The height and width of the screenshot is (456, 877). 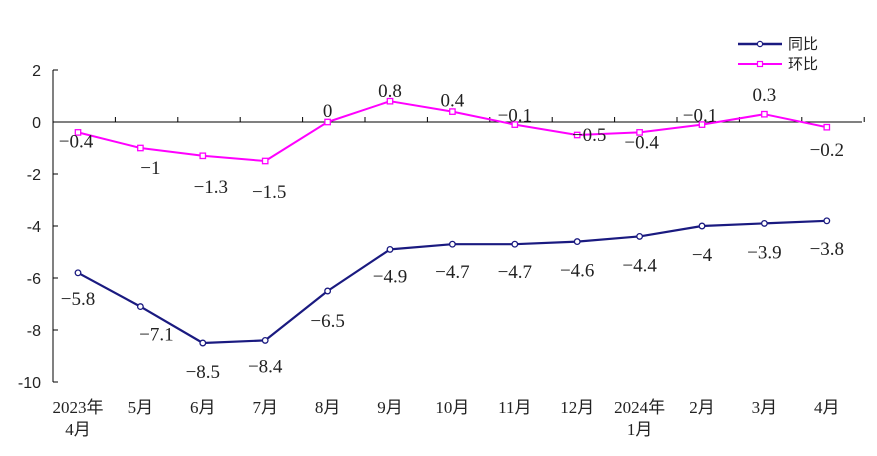 I want to click on x-tick-label: 2024年, so click(x=639, y=407).